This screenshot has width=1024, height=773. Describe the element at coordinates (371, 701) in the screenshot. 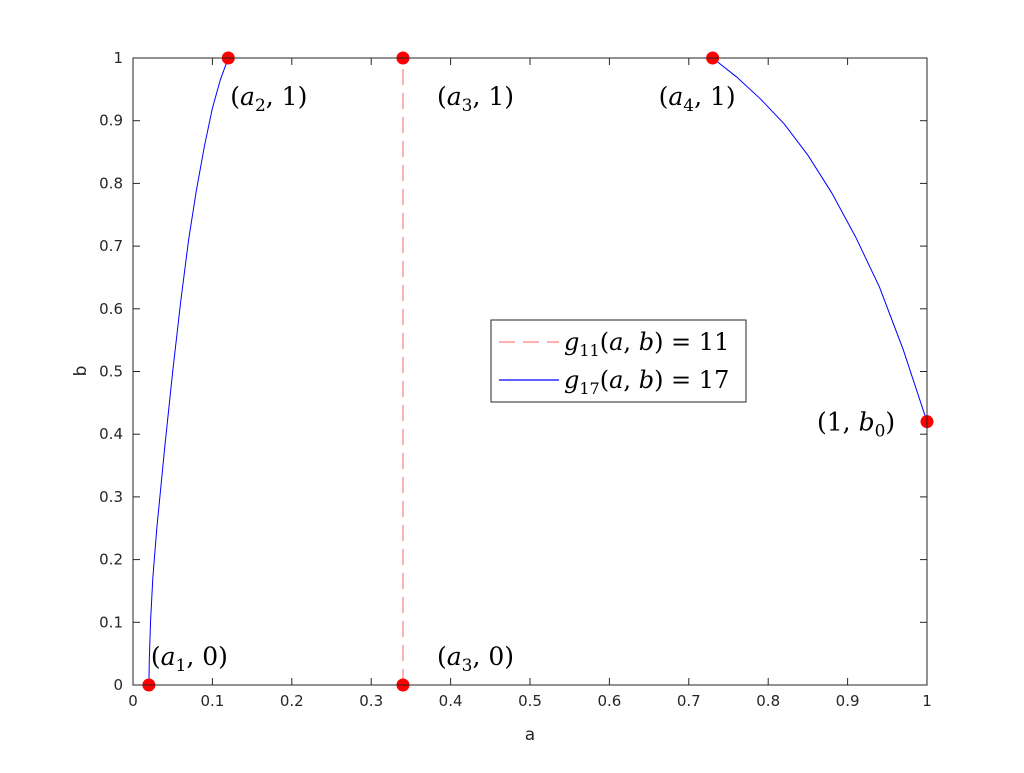

I see `x-tick-label: 0.3` at that location.